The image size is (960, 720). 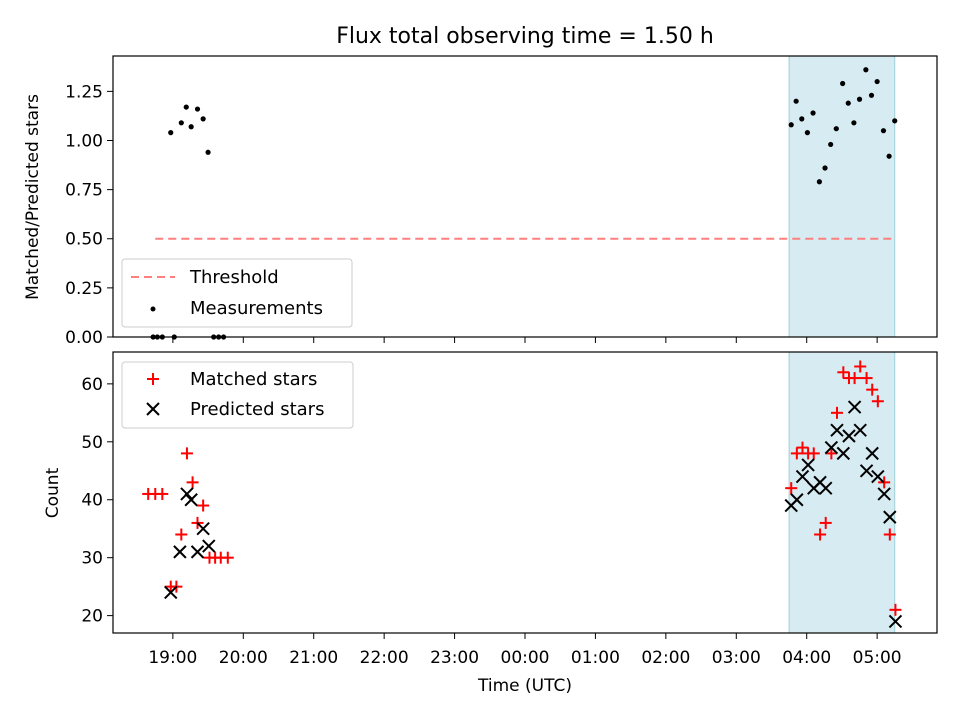 What do you see at coordinates (736, 658) in the screenshot?
I see `x-tick-label: 03:00` at bounding box center [736, 658].